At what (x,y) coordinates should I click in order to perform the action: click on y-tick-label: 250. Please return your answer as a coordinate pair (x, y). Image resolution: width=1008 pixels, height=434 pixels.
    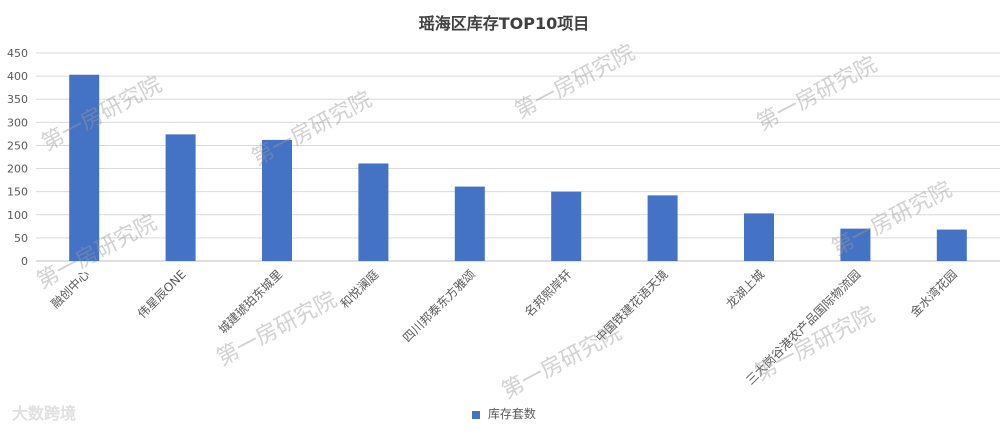
    Looking at the image, I should click on (17, 145).